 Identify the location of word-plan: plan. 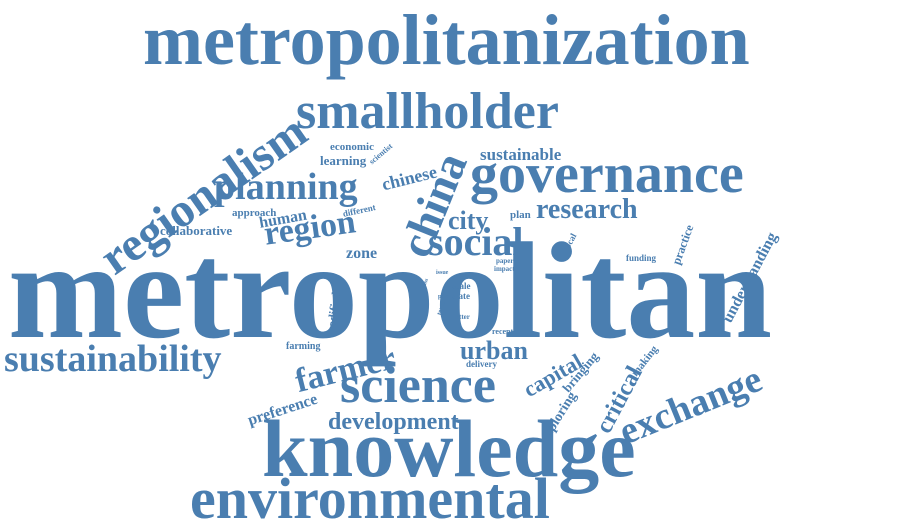
(520, 215).